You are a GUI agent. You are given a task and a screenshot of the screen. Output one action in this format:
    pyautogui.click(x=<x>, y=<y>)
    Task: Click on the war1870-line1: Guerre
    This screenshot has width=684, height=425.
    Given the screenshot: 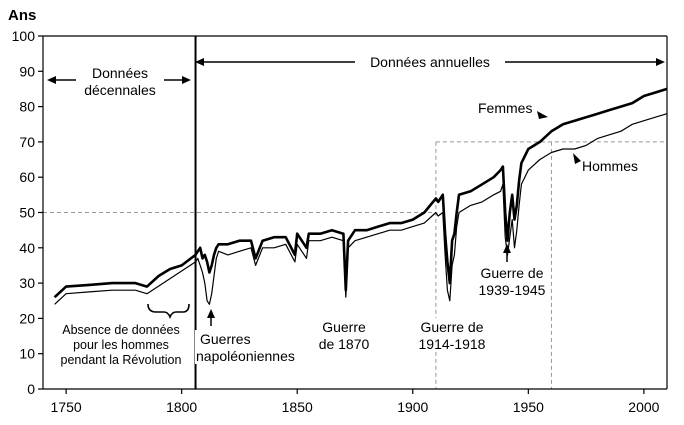 What is the action you would take?
    pyautogui.click(x=344, y=327)
    